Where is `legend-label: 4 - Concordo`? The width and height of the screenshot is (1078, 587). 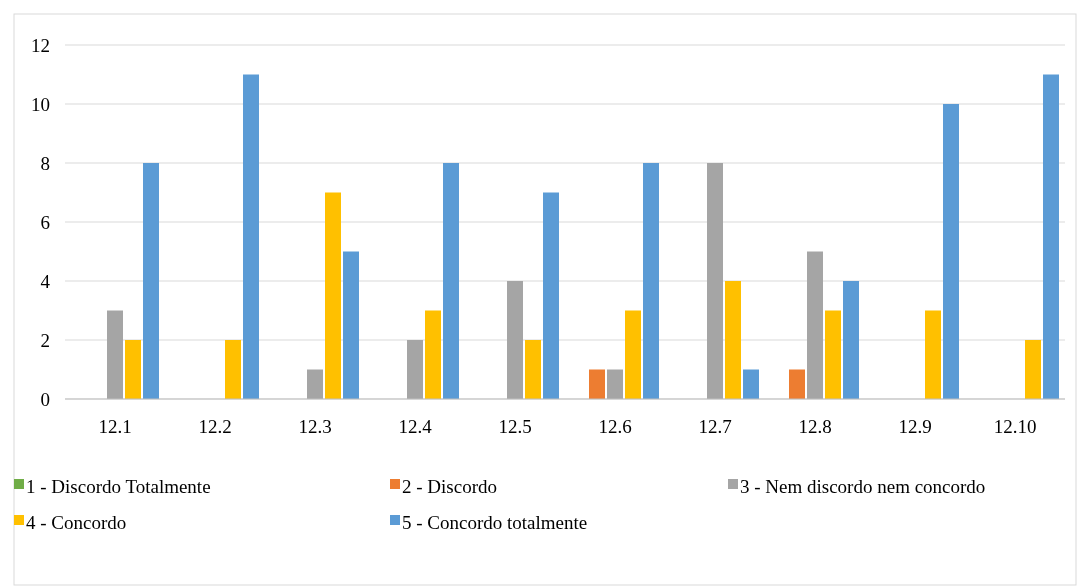
legend-label: 4 - Concordo is located at coordinates (76, 522).